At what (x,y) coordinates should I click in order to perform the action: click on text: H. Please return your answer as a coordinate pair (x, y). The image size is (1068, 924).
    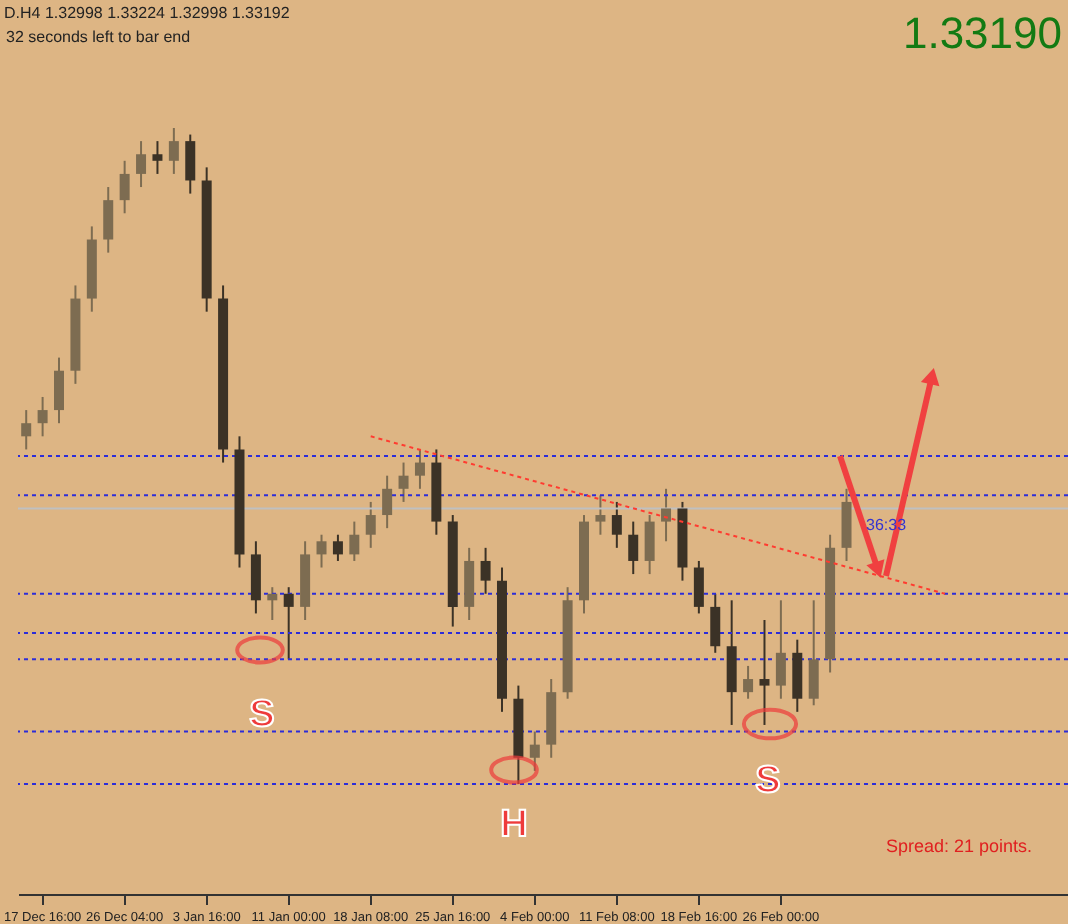
    Looking at the image, I should click on (514, 825).